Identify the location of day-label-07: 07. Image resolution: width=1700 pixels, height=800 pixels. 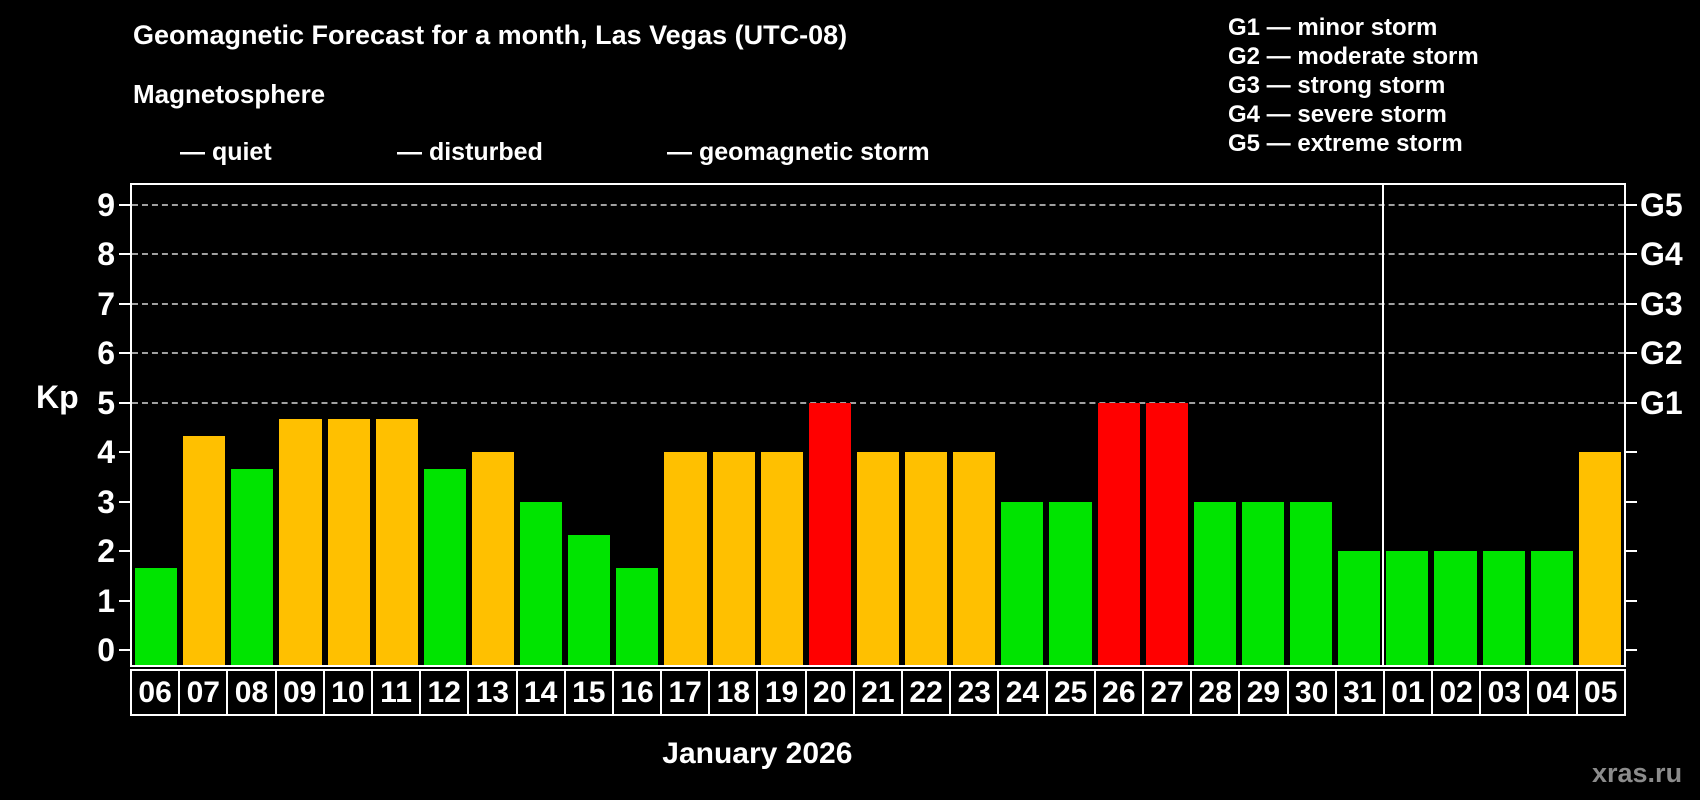
(202, 692).